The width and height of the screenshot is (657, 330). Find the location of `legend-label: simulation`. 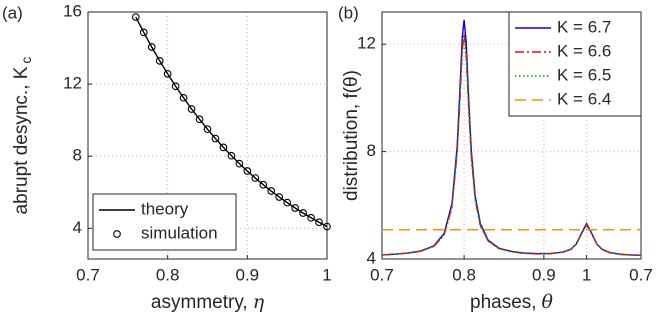

legend-label: simulation is located at coordinates (179, 232).